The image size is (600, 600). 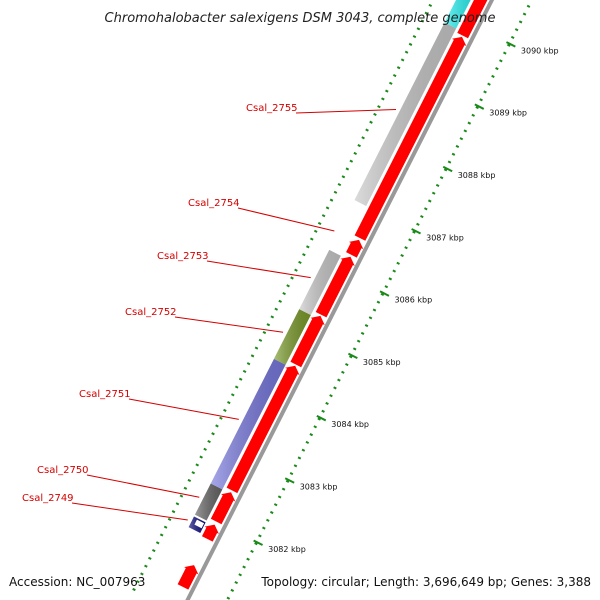 I want to click on gene-cog-shading, so click(x=292, y=337).